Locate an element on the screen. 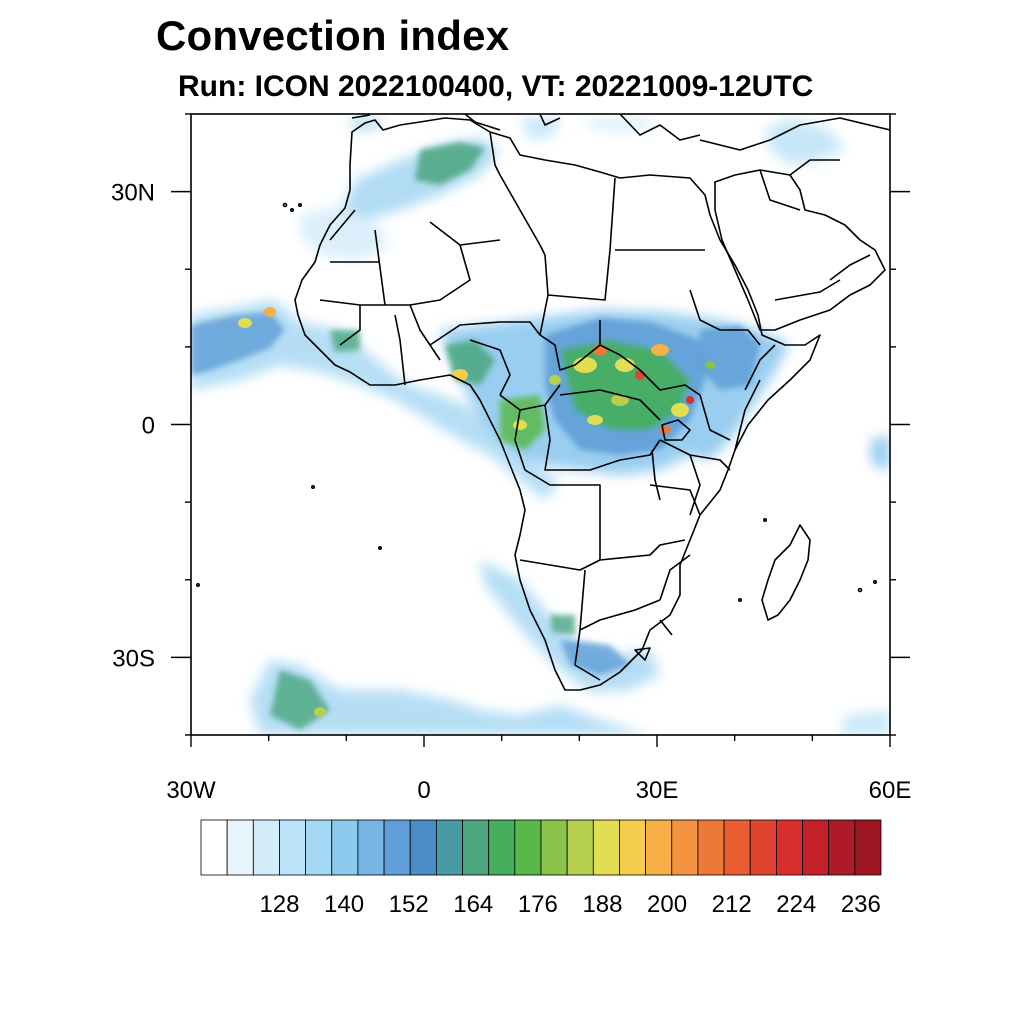  middle-east-borders is located at coordinates (815, 230).